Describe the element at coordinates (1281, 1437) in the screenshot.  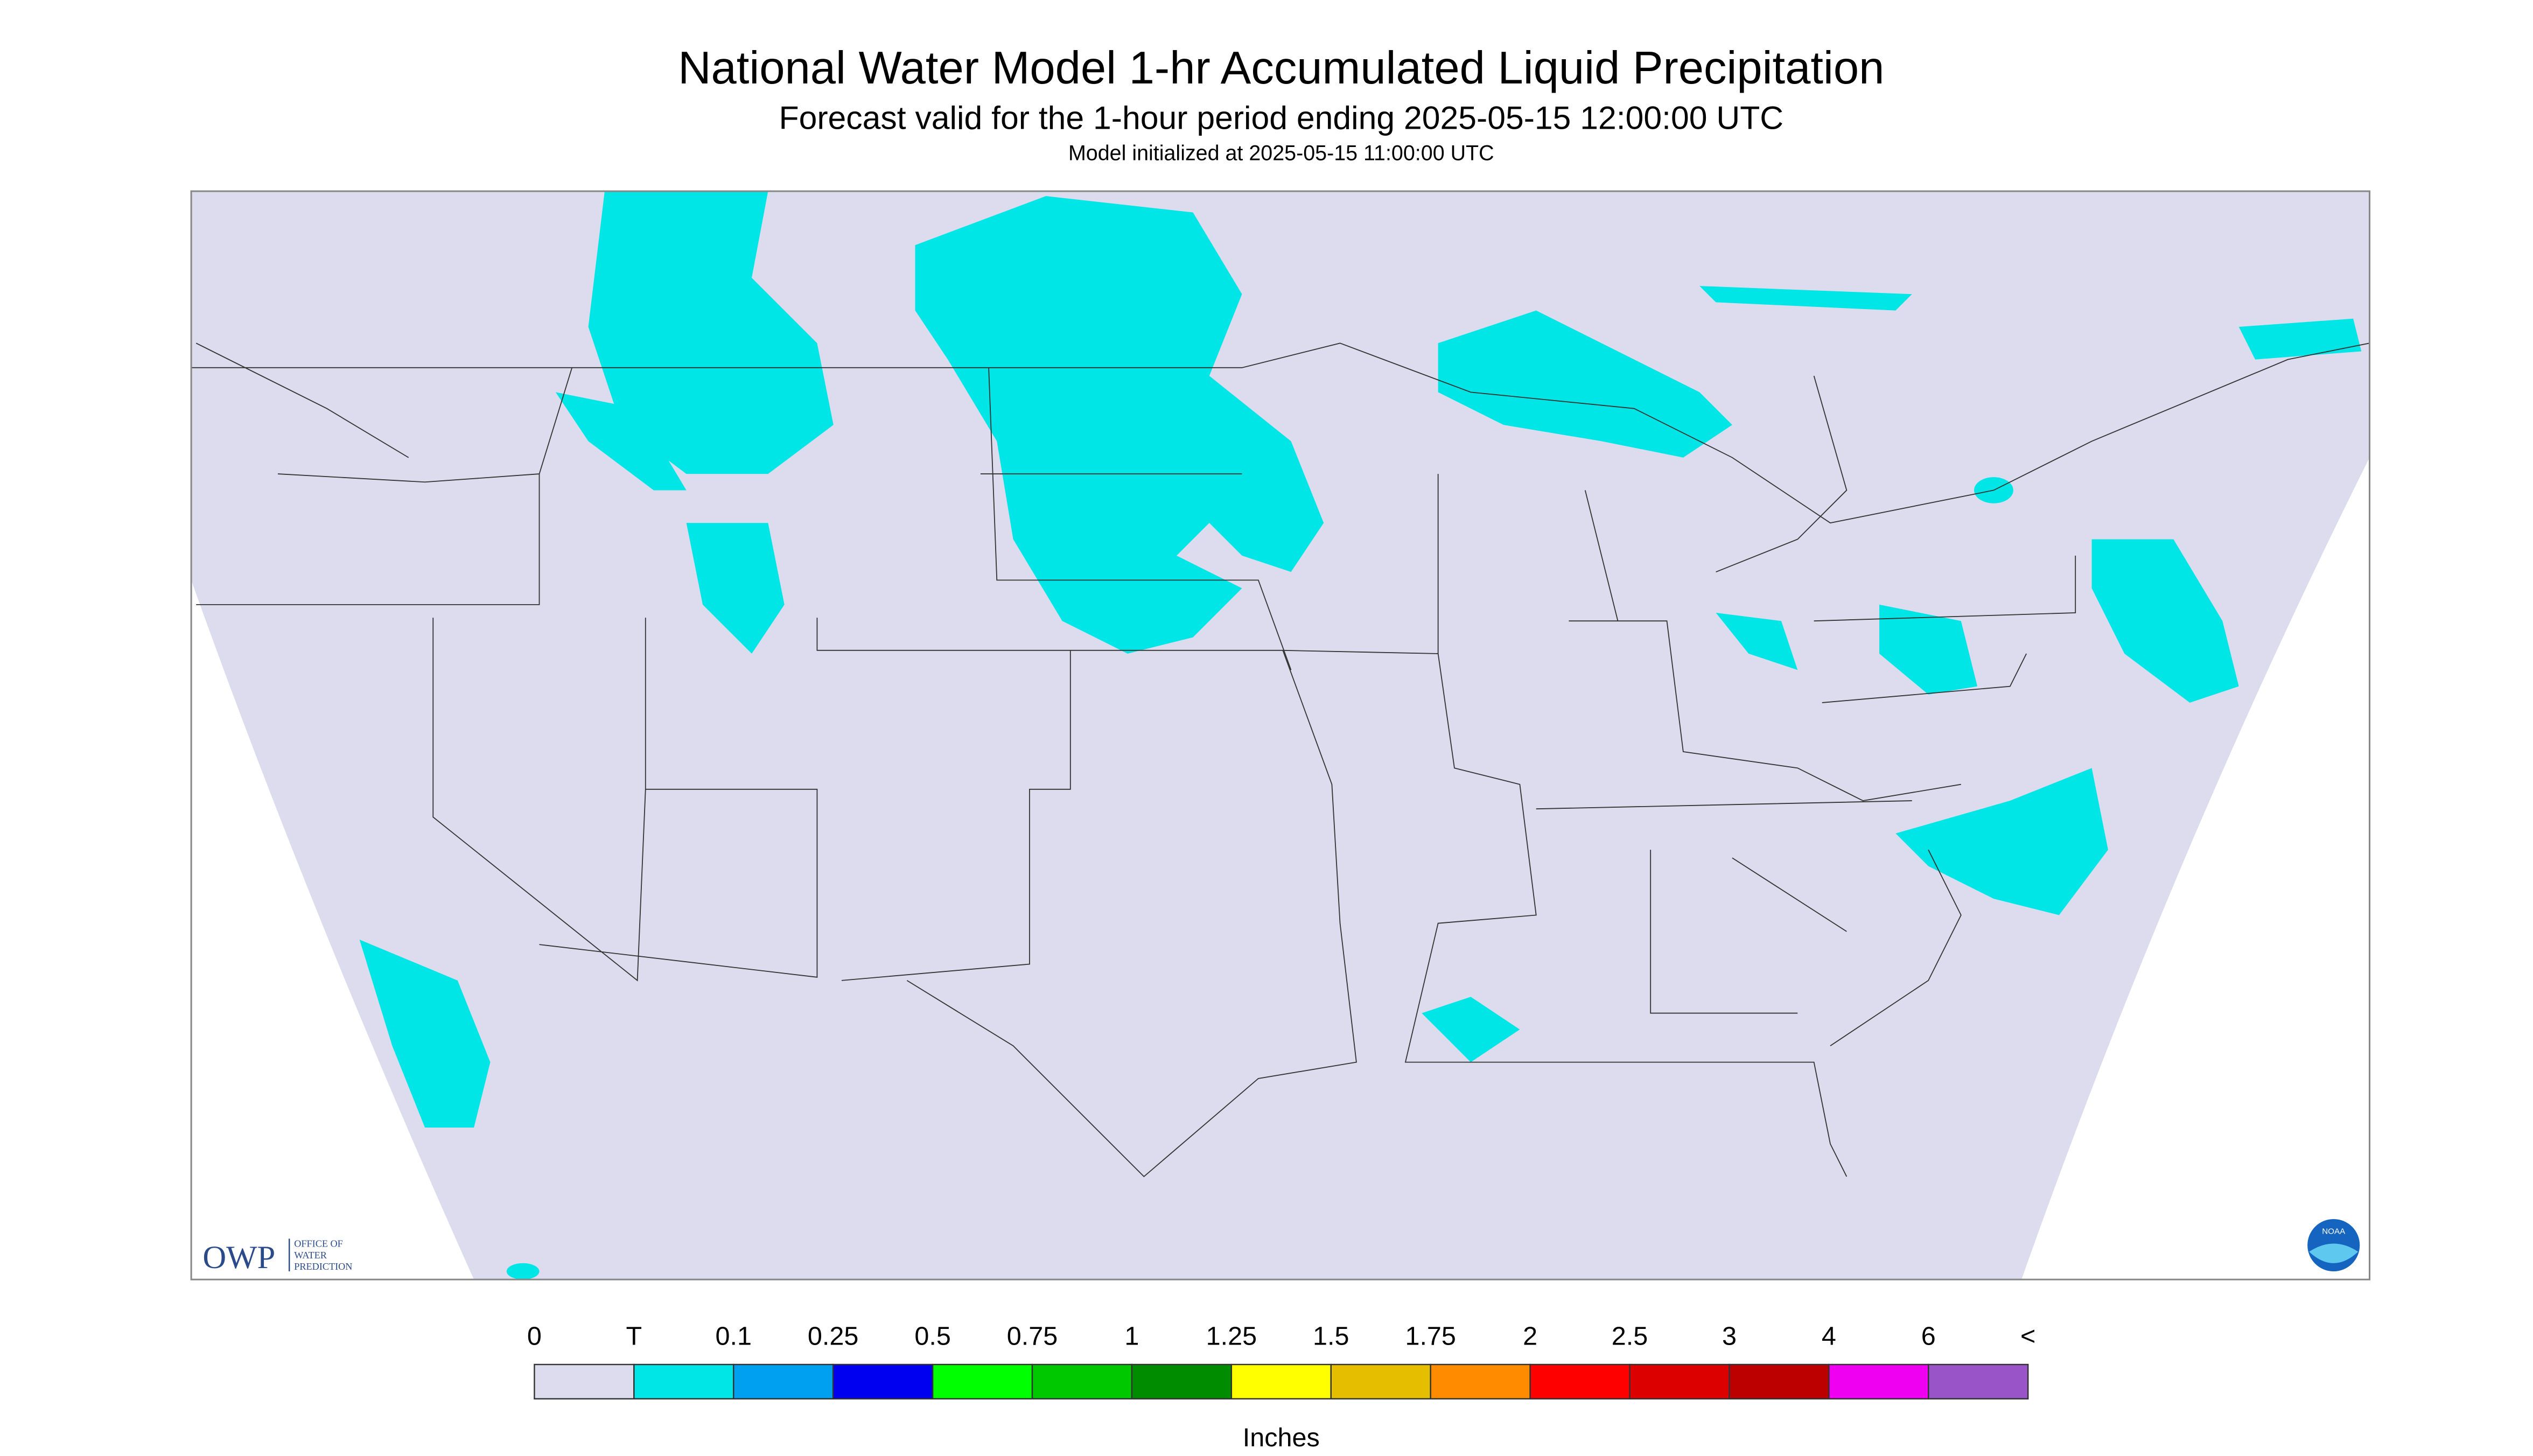
I see `legend-unit: Inches` at that location.